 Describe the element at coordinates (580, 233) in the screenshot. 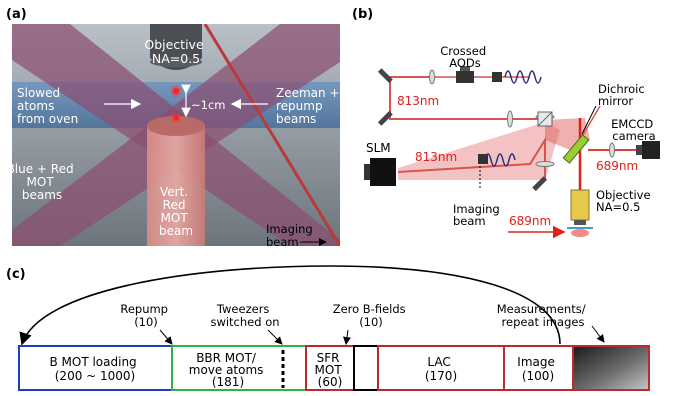

I see `atom-sample-b` at that location.